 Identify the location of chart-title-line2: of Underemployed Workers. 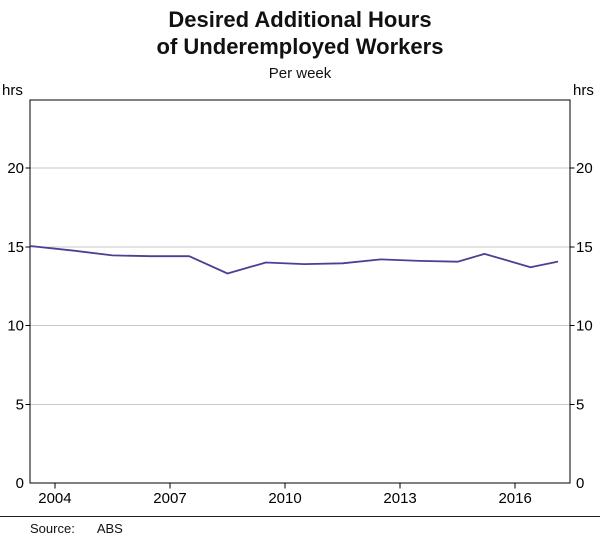
(300, 46).